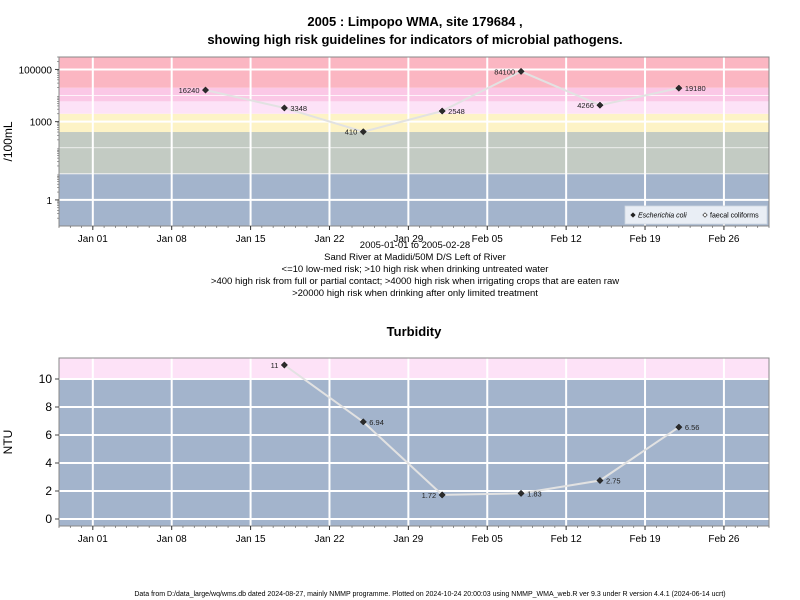 This screenshot has width=800, height=600. I want to click on y-tick-label: 1000, so click(41, 123).